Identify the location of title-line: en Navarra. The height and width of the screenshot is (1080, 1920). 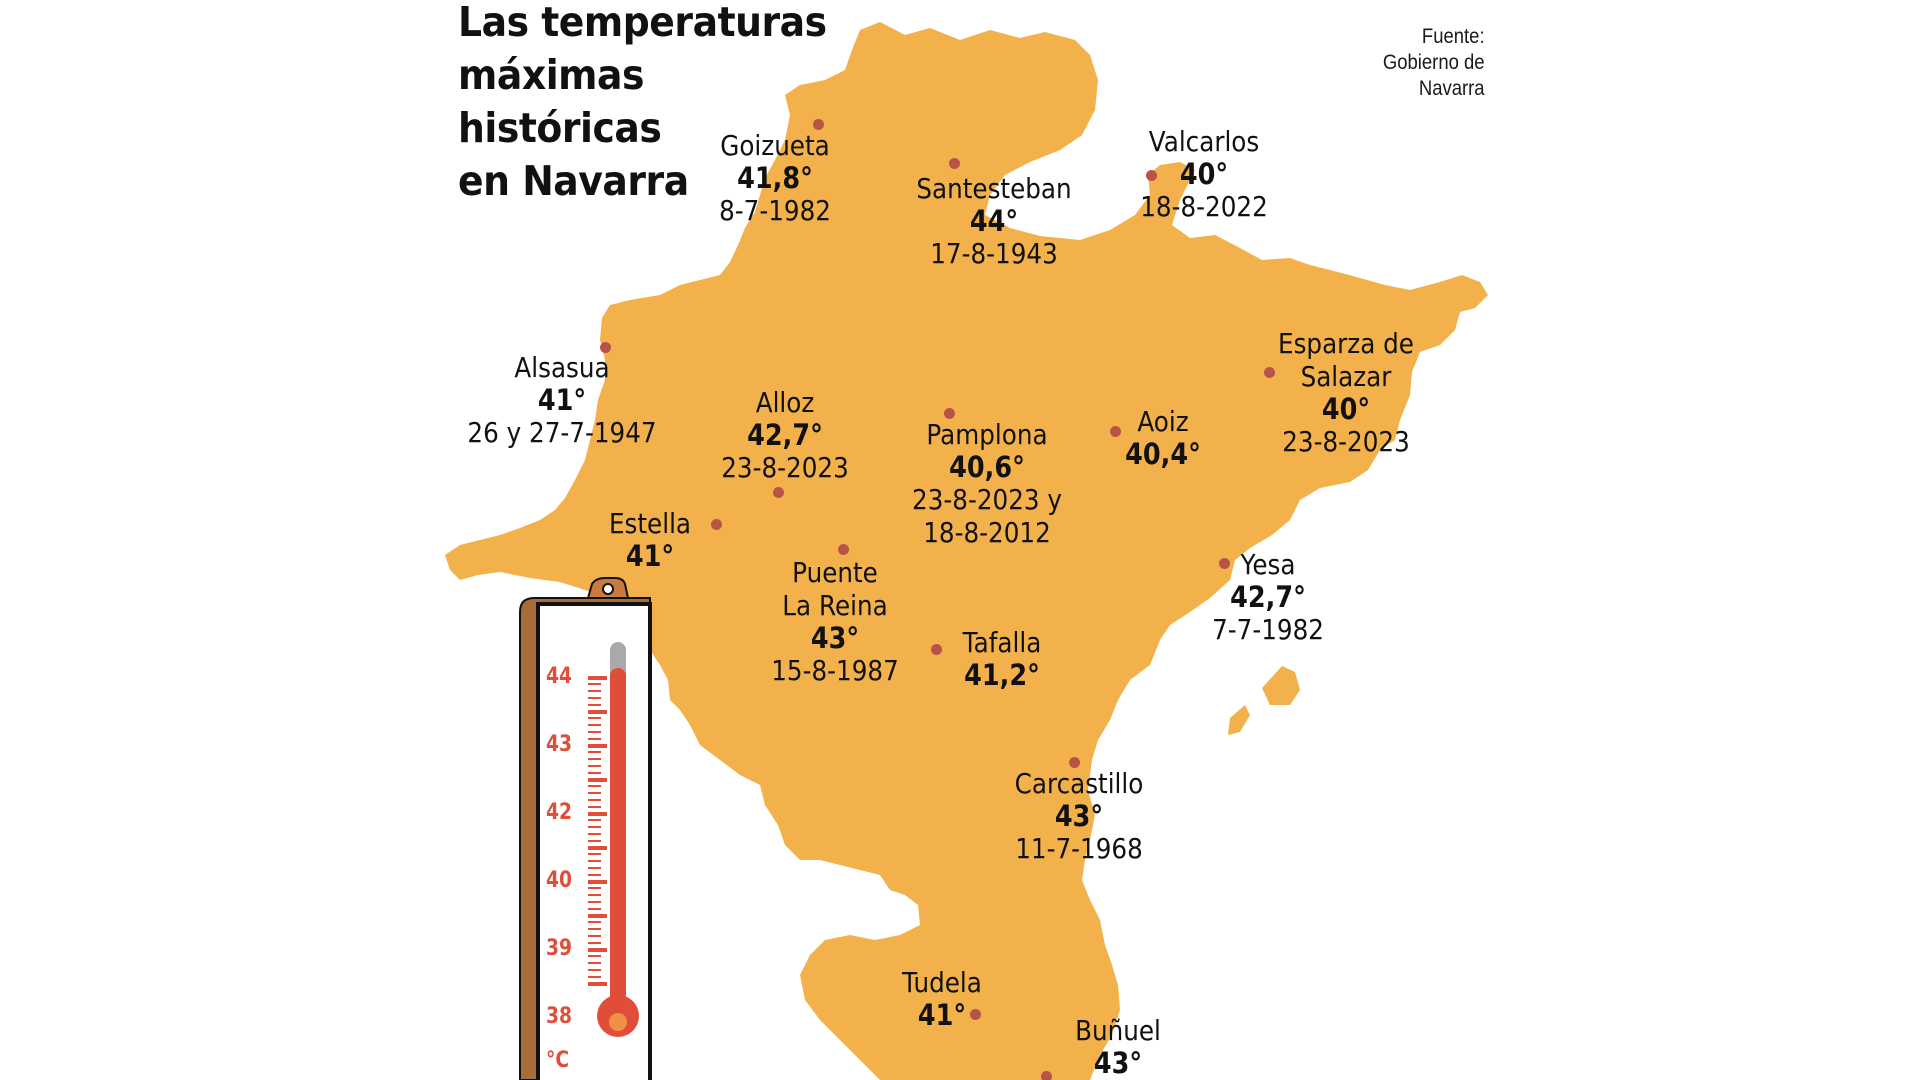
(573, 181).